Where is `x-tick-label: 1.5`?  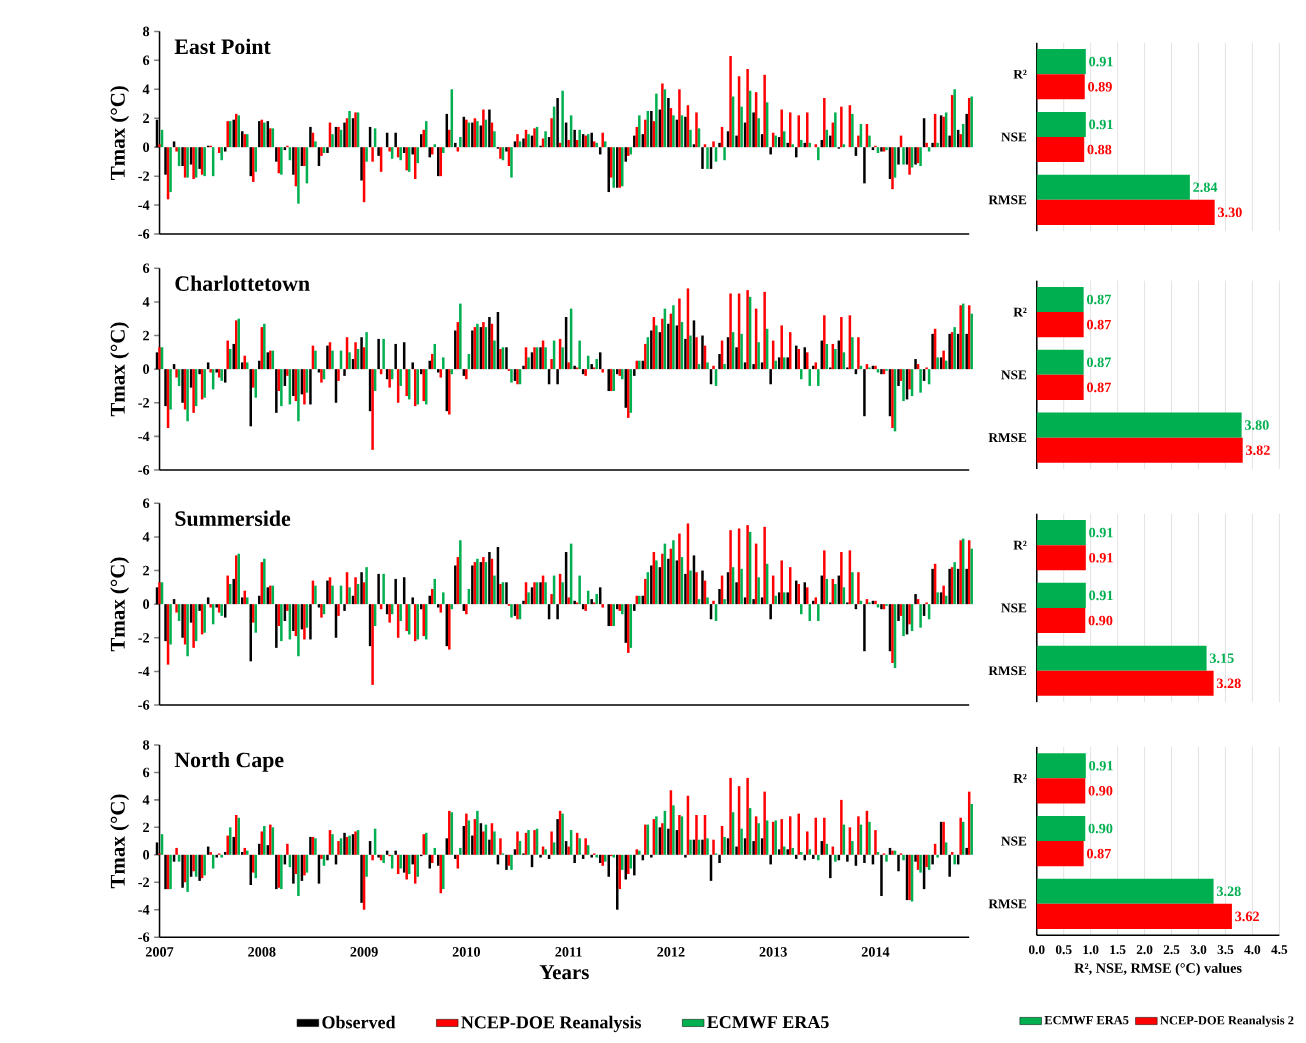
x-tick-label: 1.5 is located at coordinates (1118, 950).